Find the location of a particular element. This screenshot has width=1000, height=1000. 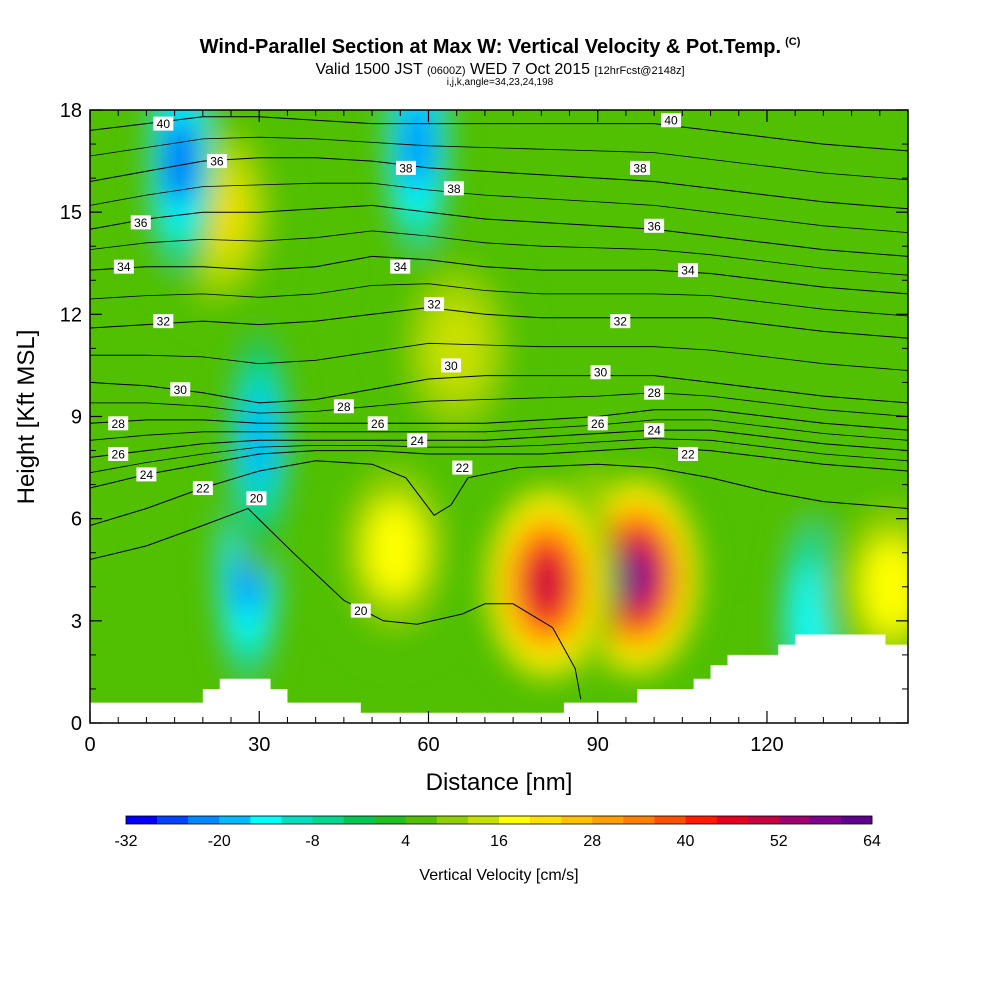

x-tick-label: 90 is located at coordinates (598, 745).